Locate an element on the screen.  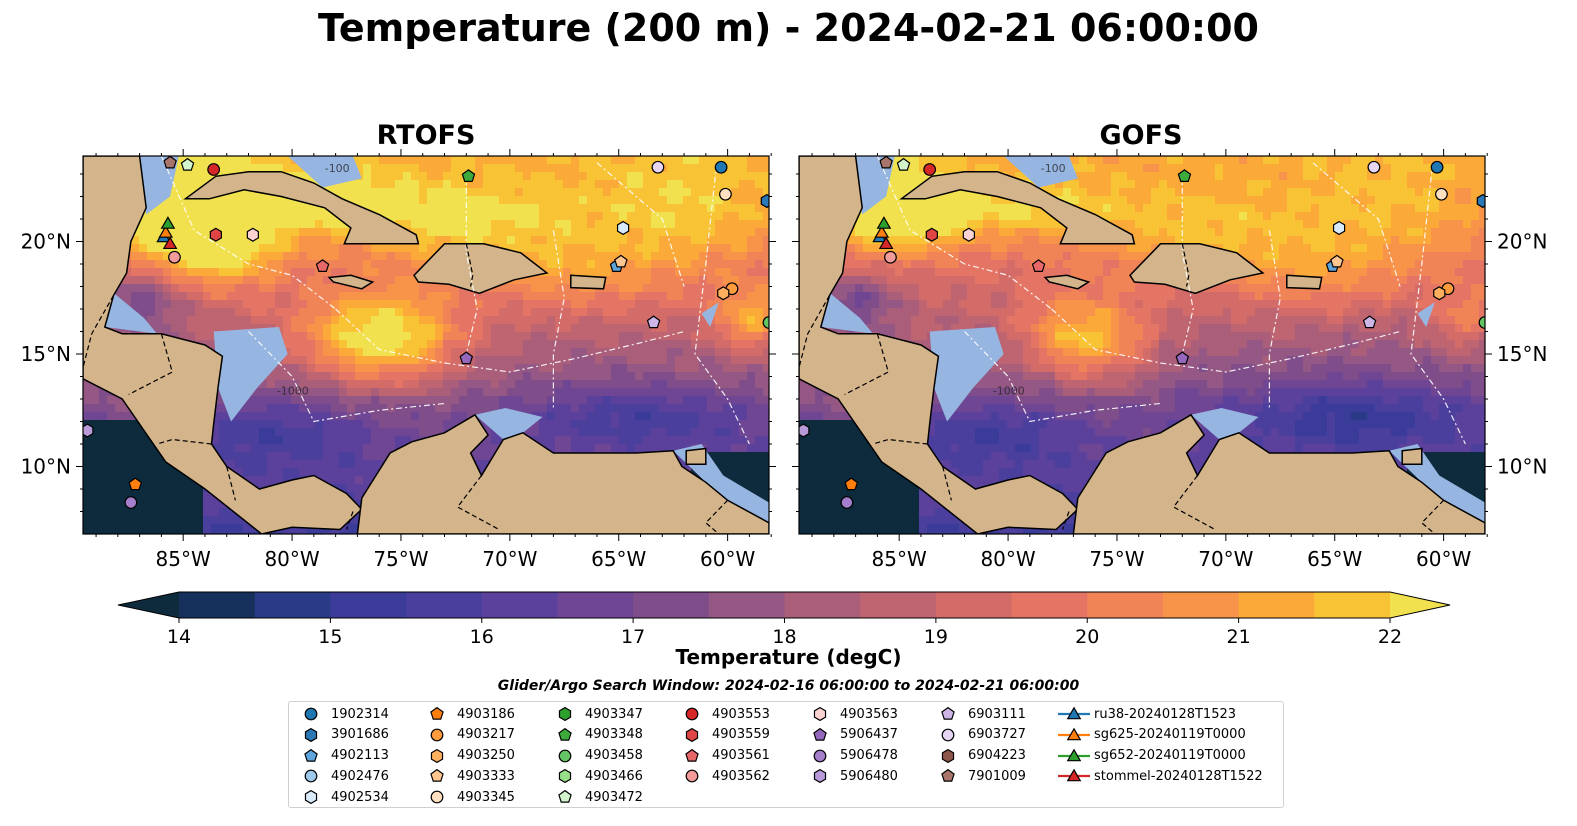
legend-item-label: stommel-20240128T1522 is located at coordinates (1178, 776).